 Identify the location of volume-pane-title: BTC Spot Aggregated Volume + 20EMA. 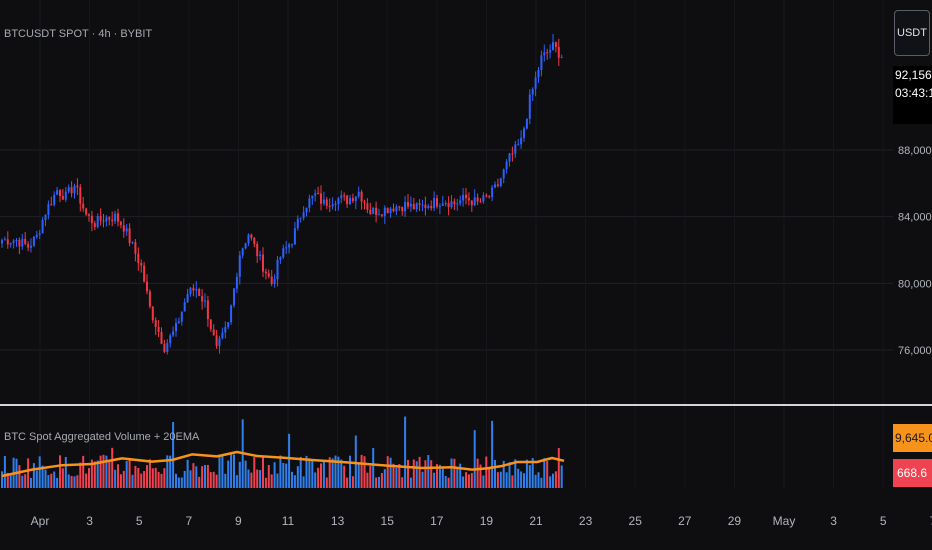
(102, 437).